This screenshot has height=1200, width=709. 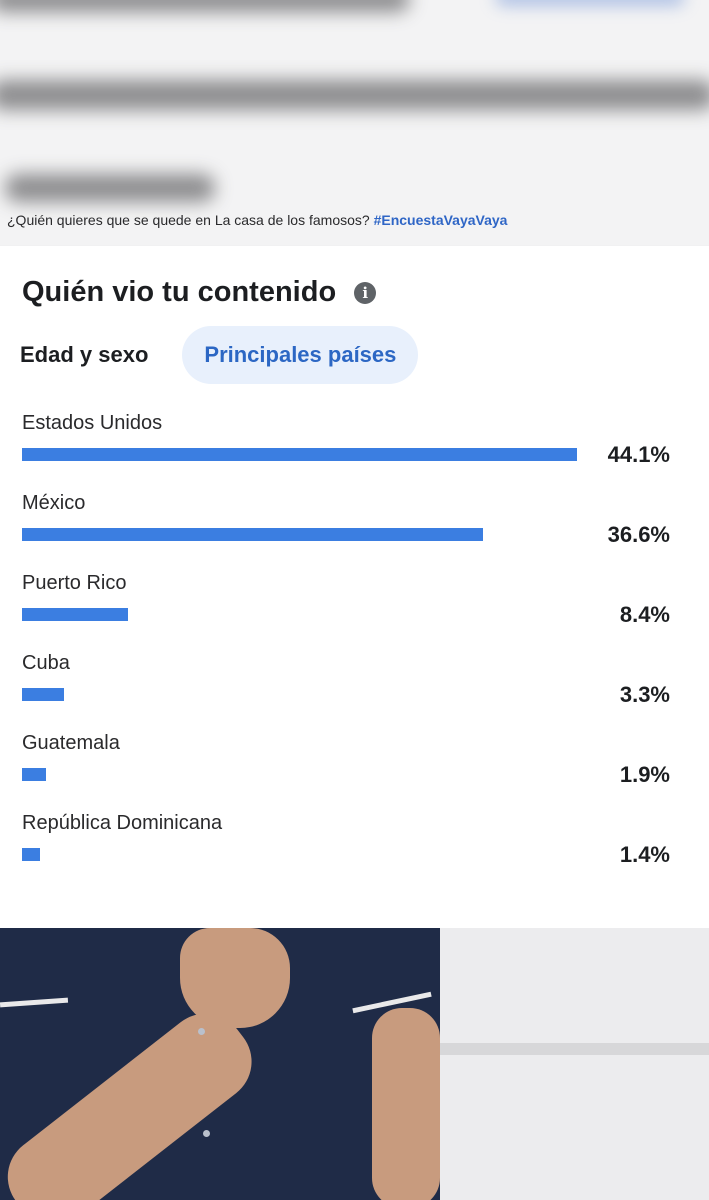 I want to click on country-row: Guatemala 1.9%, so click(x=354, y=766).